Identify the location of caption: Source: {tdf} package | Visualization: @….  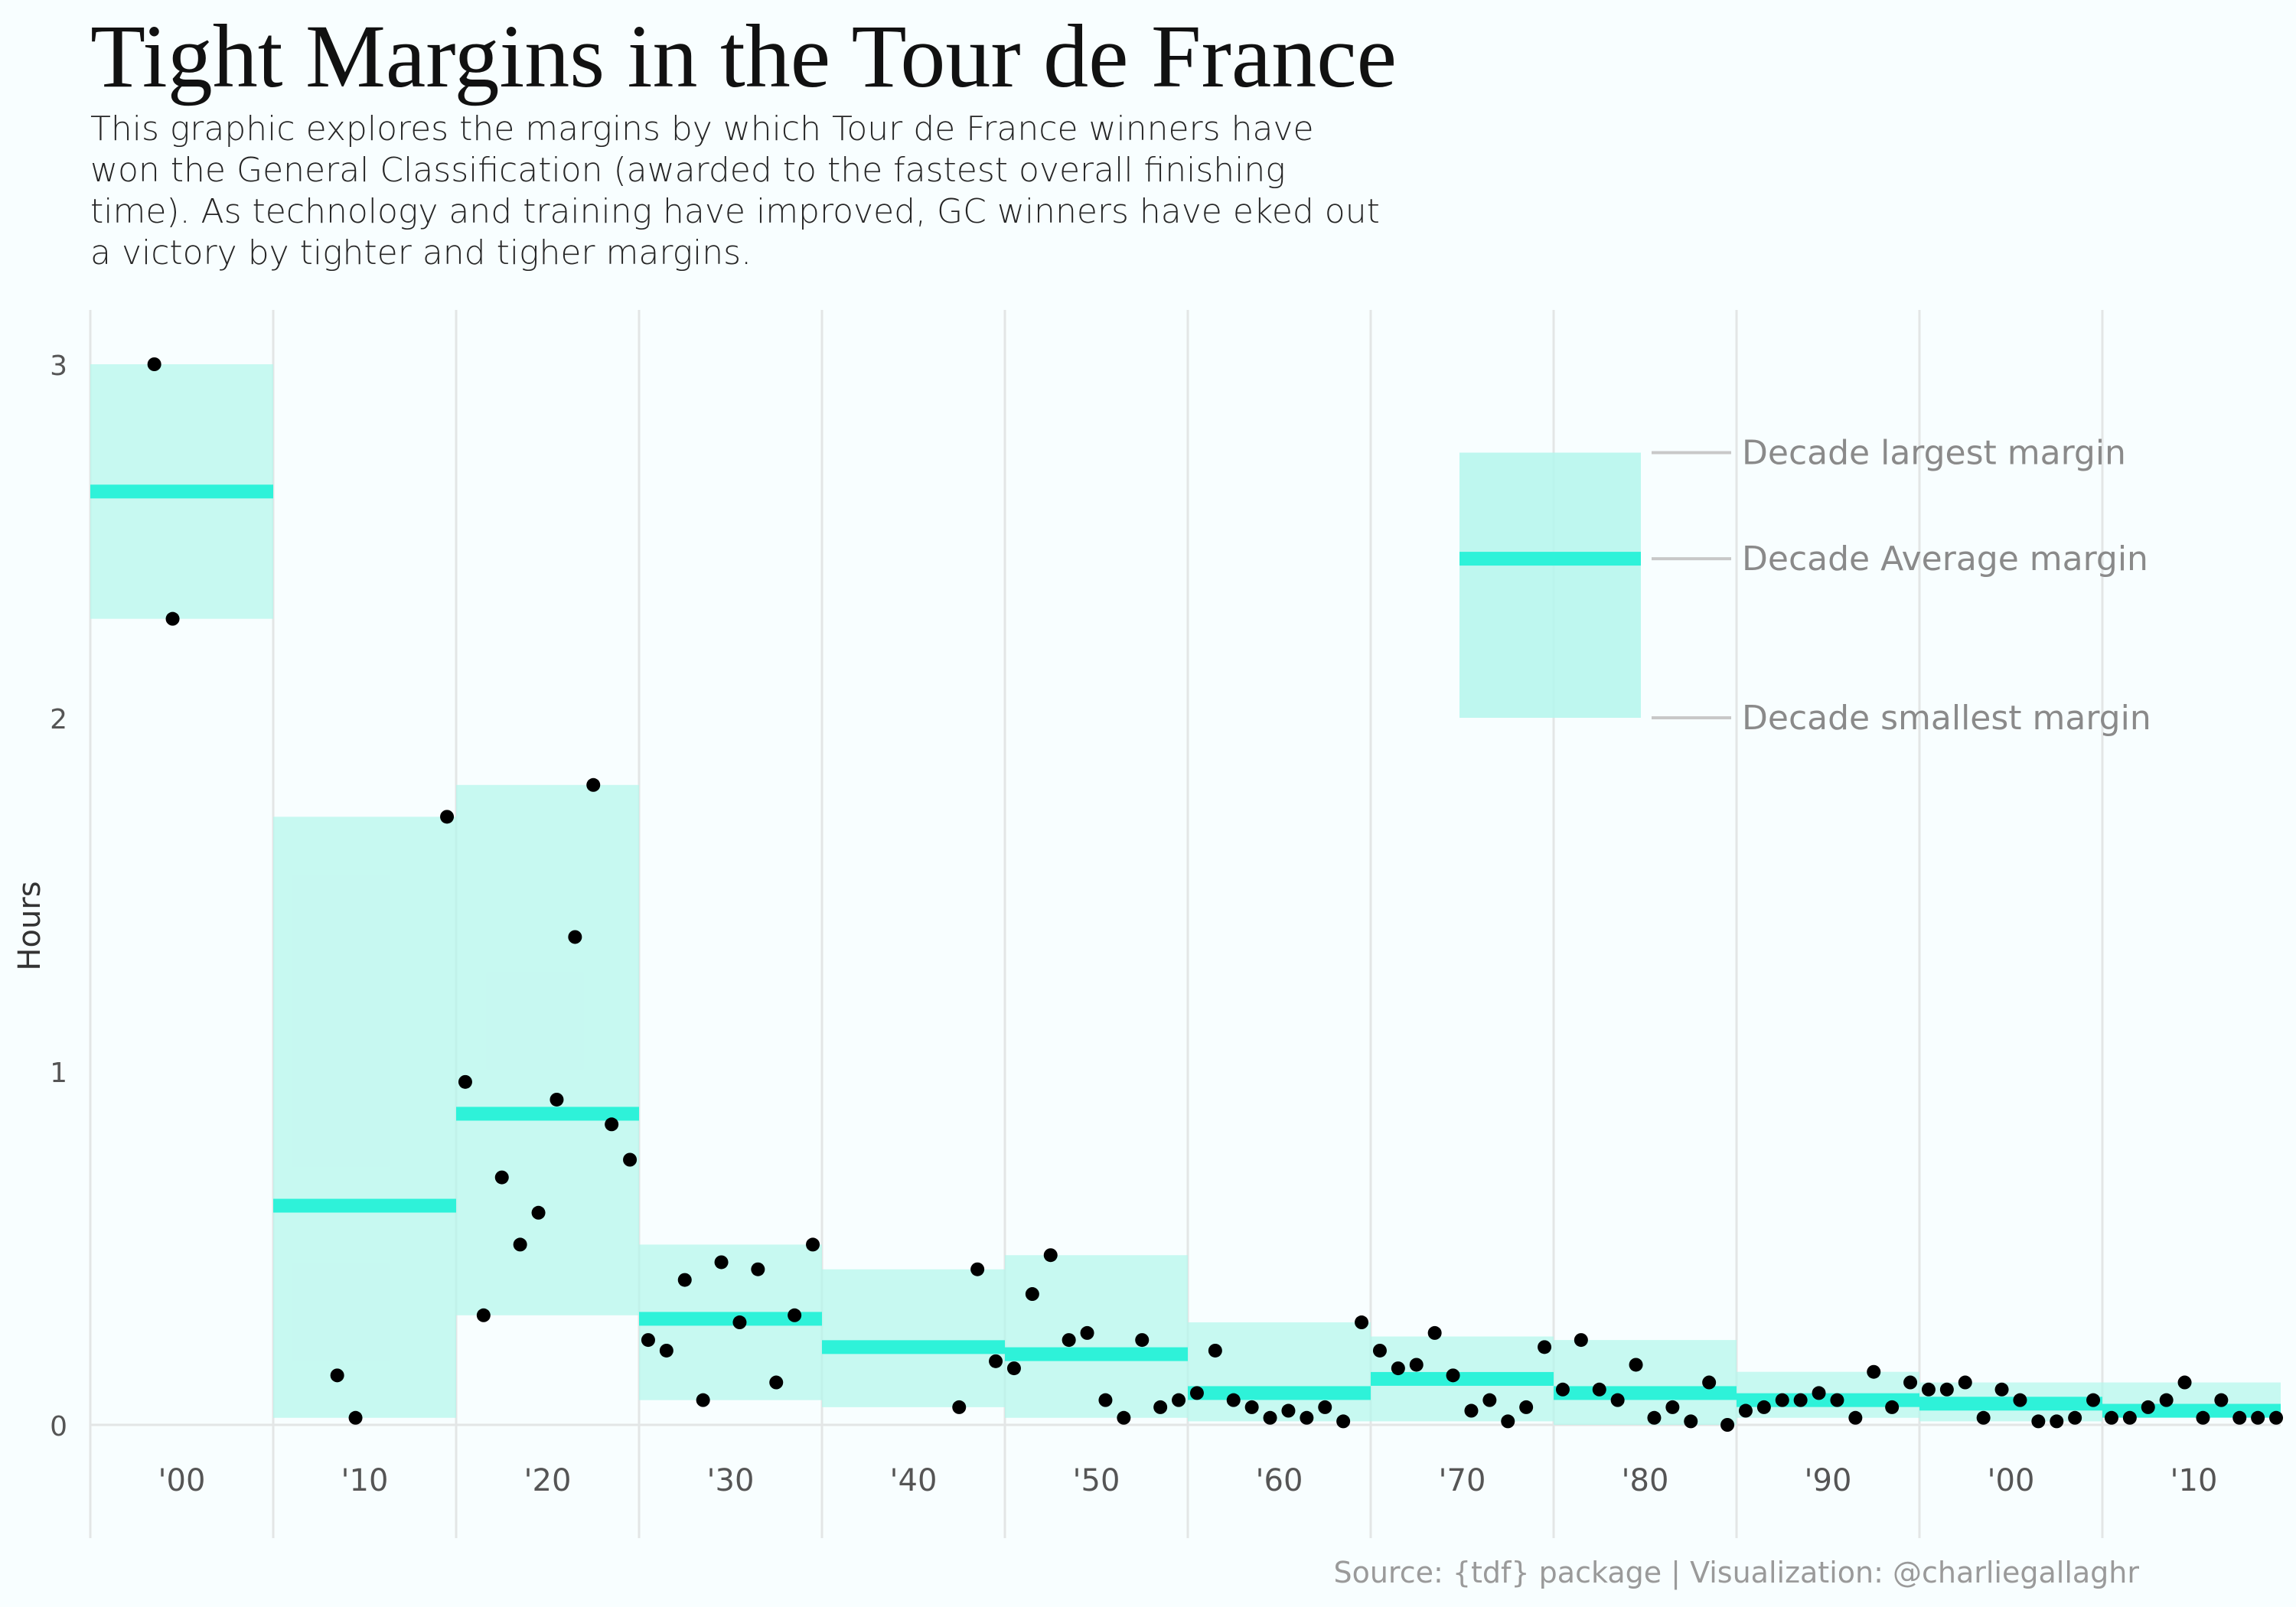
(1736, 1572).